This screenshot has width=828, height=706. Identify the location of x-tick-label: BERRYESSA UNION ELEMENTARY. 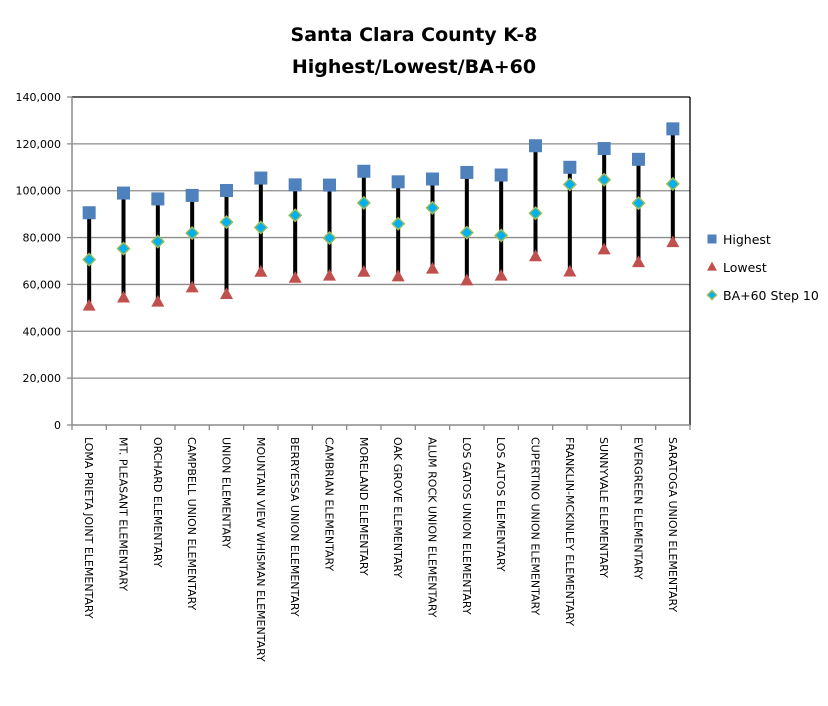
(294, 527).